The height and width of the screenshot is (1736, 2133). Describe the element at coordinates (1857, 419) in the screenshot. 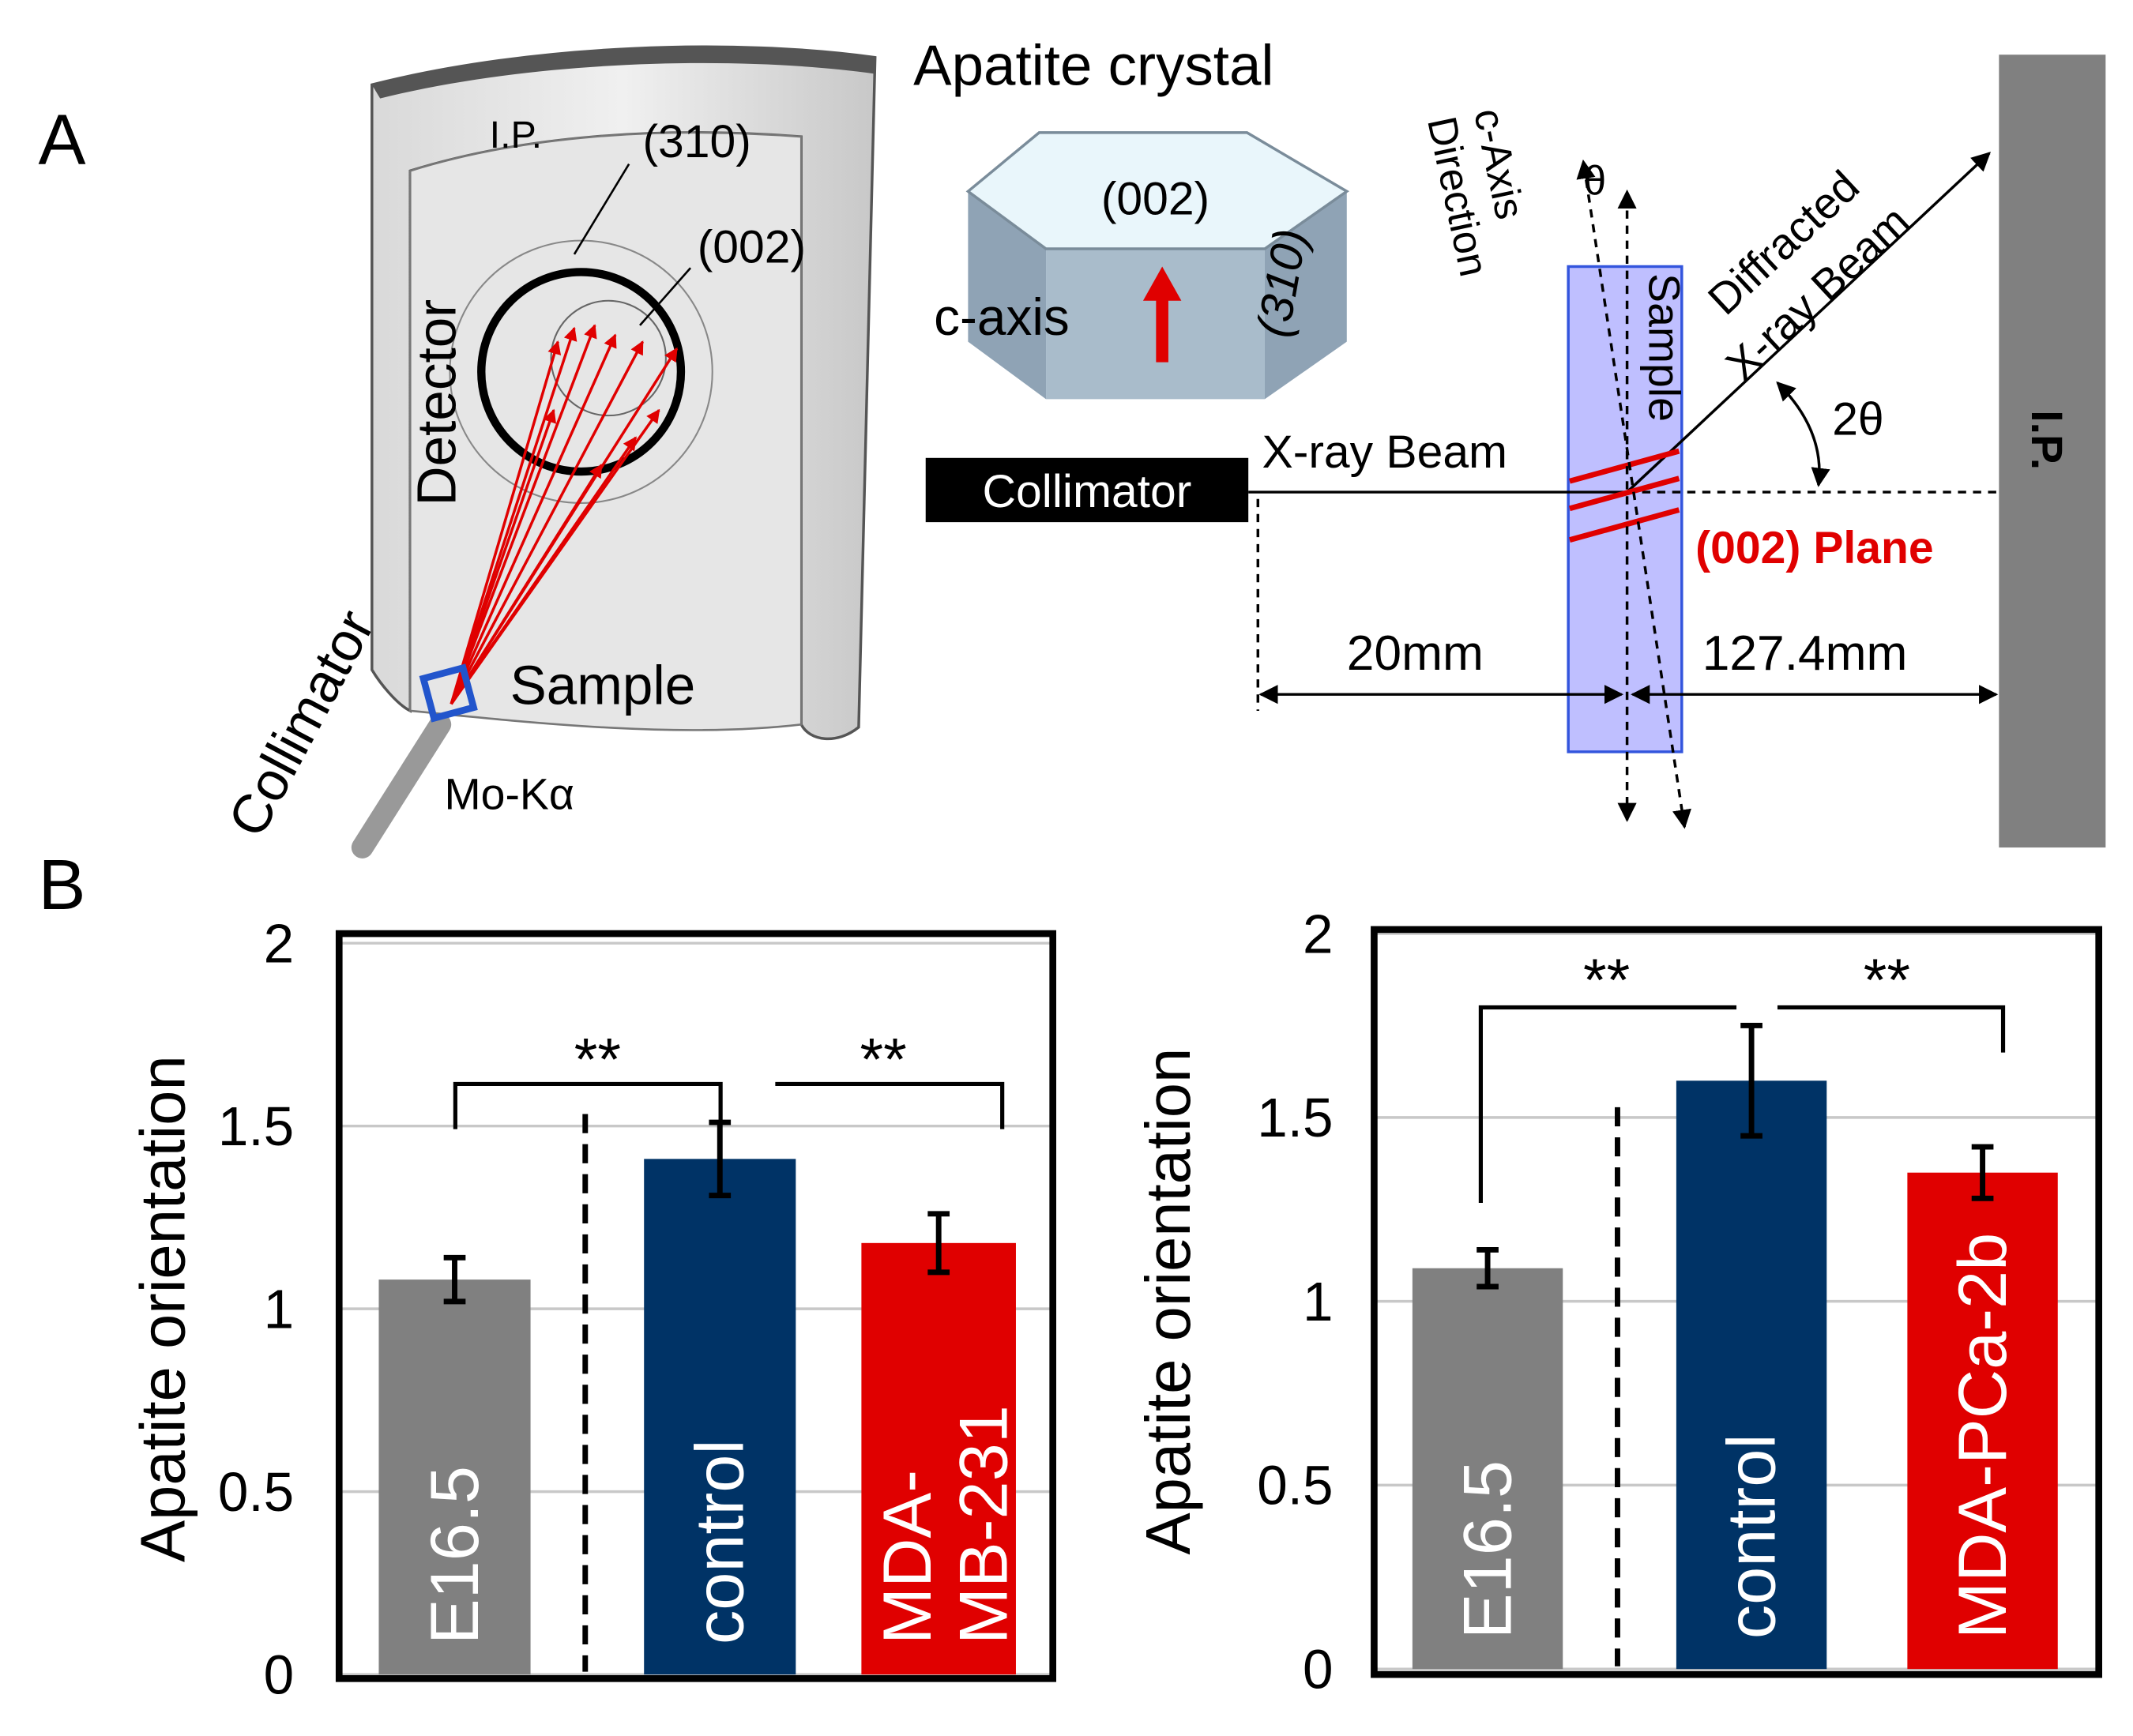

I see `label: 2θ` at that location.